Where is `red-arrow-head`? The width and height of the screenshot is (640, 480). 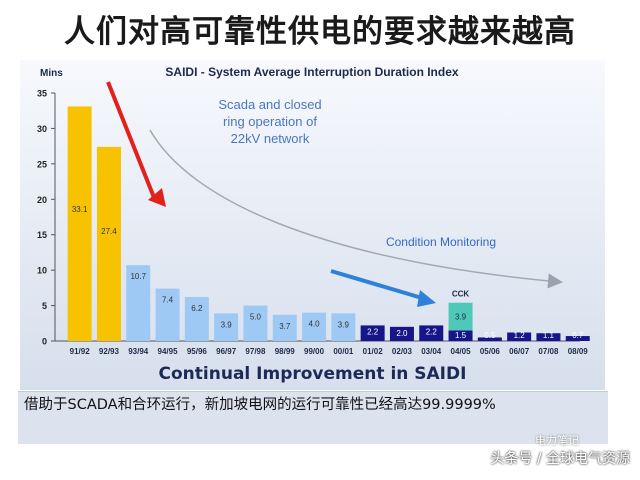
red-arrow-head is located at coordinates (157, 197).